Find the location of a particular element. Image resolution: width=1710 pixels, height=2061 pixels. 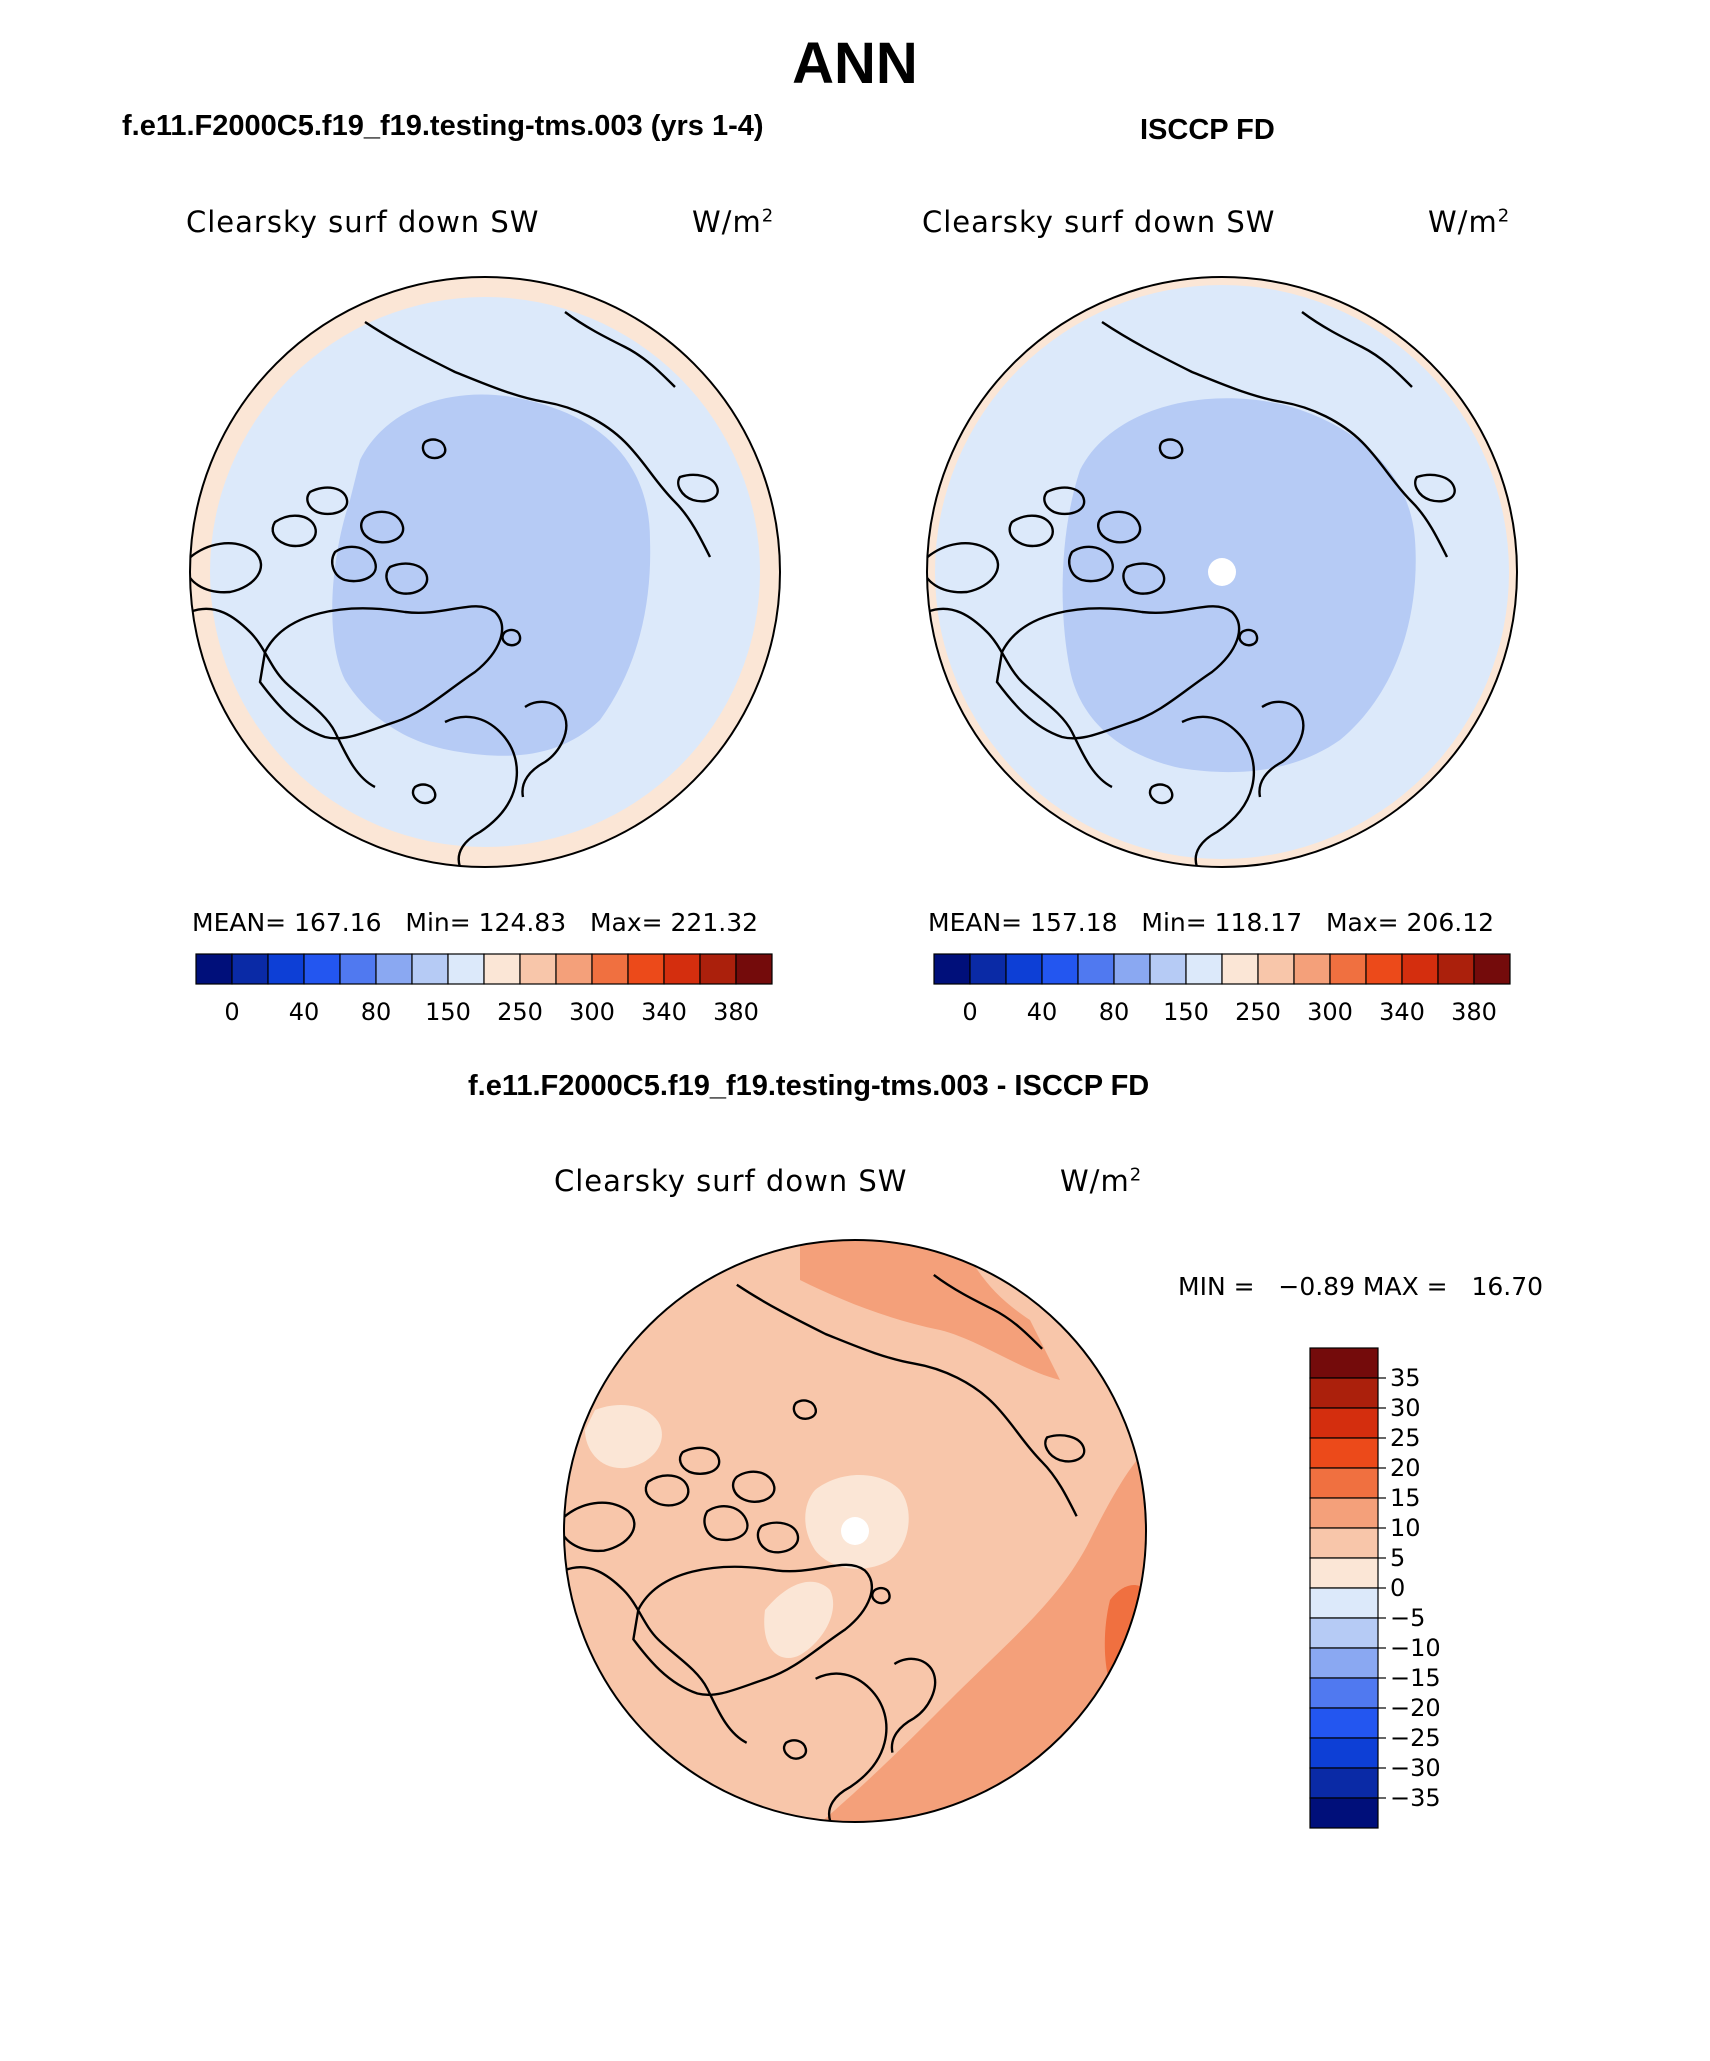

panel-2-colorbar-tick-label: 40 is located at coordinates (1042, 1012).